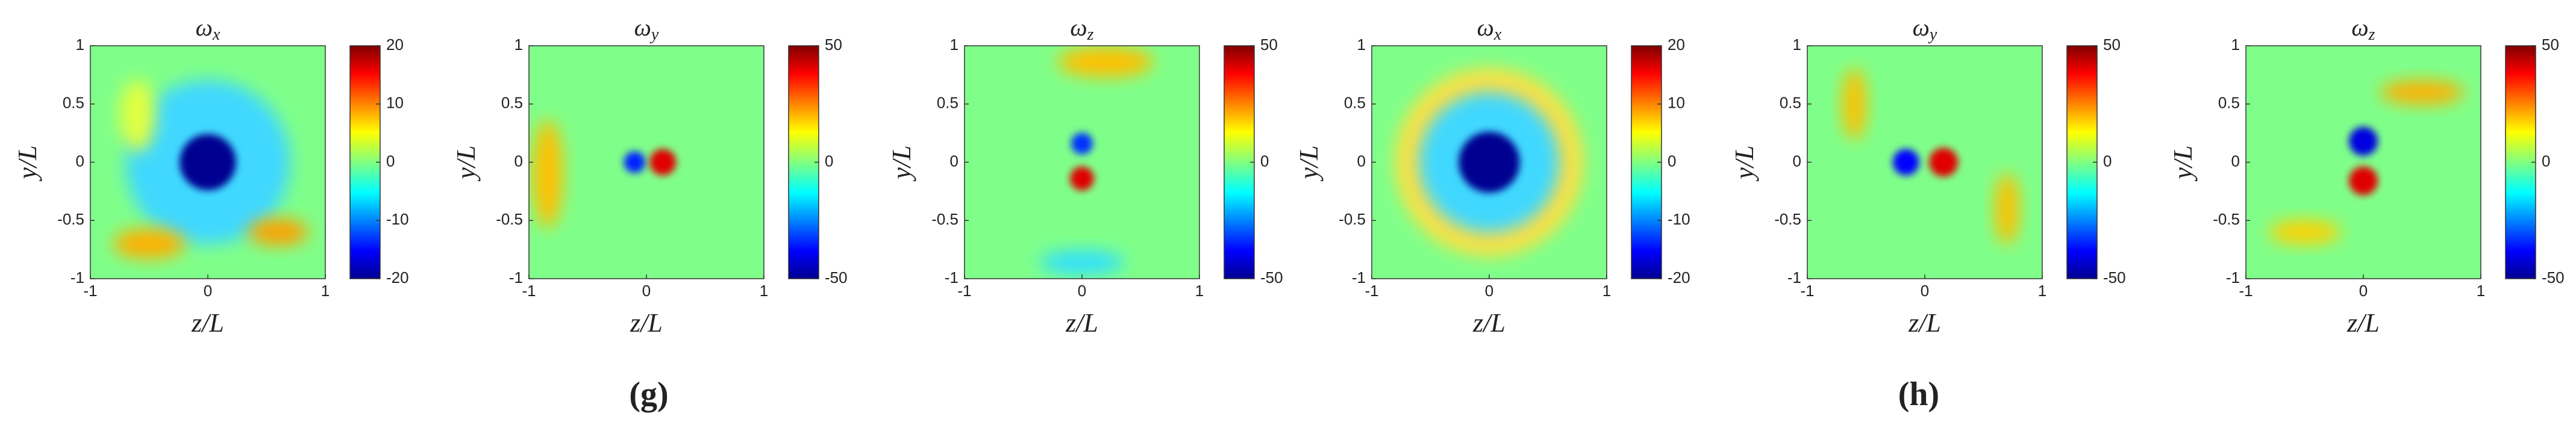 This screenshot has width=2576, height=437. What do you see at coordinates (1919, 394) in the screenshot?
I see `panel-label: (h)` at bounding box center [1919, 394].